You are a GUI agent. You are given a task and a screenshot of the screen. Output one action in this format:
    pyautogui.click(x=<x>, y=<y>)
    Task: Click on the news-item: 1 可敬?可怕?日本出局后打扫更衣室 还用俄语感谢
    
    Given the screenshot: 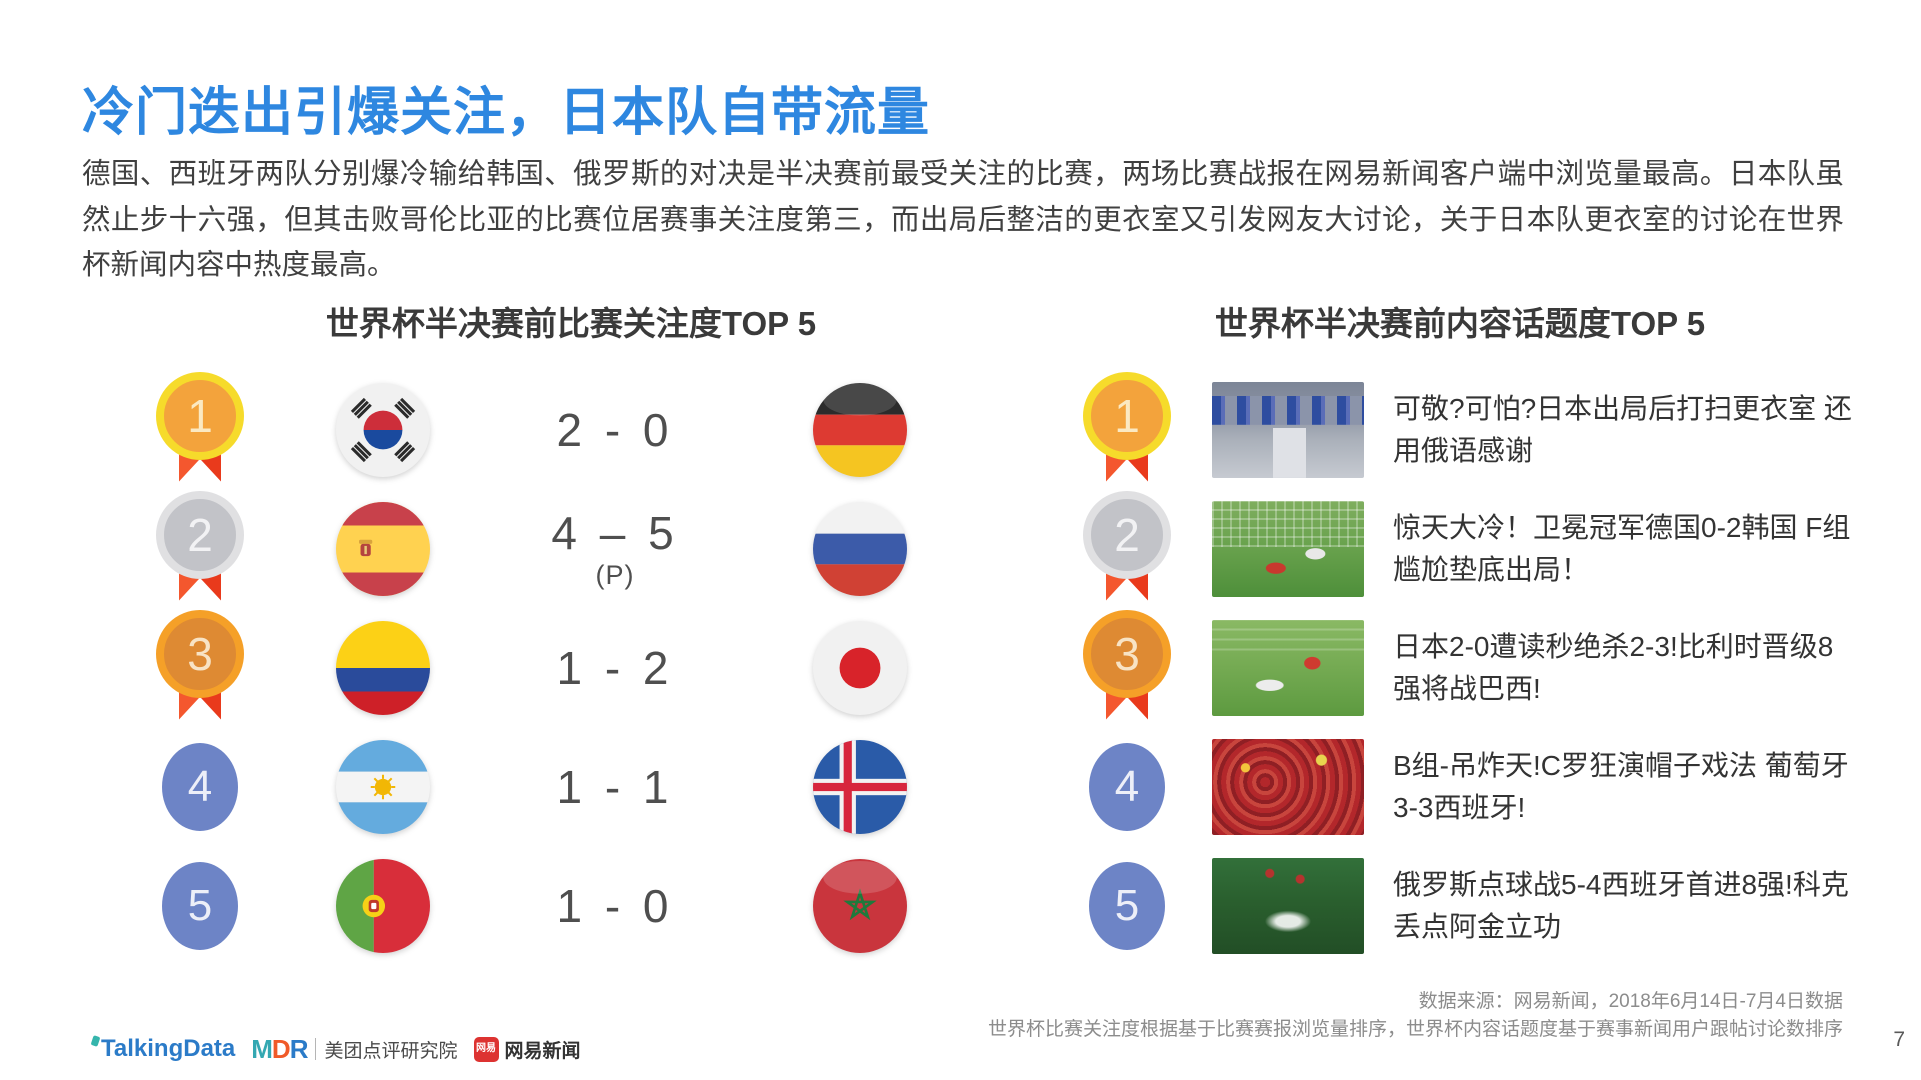 What is the action you would take?
    pyautogui.click(x=1460, y=429)
    